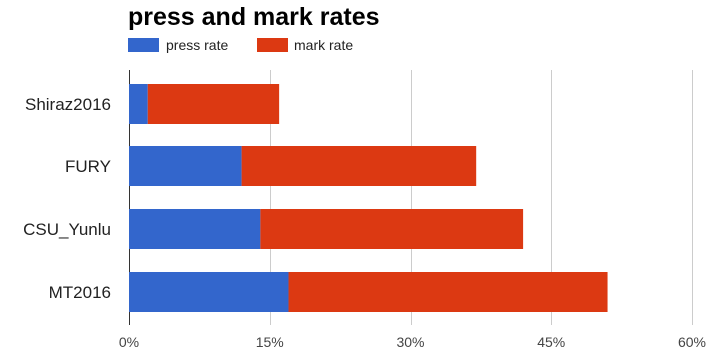 This screenshot has width=708, height=355. What do you see at coordinates (88, 166) in the screenshot?
I see `category-label: FURY` at bounding box center [88, 166].